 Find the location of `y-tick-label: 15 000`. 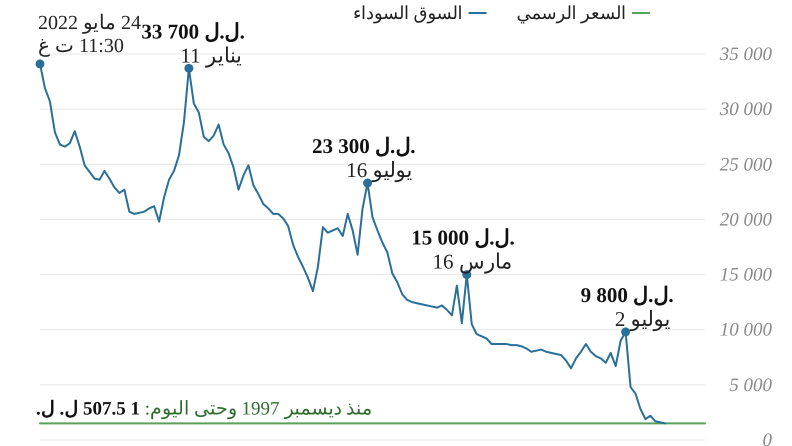

y-tick-label: 15 000 is located at coordinates (746, 275).